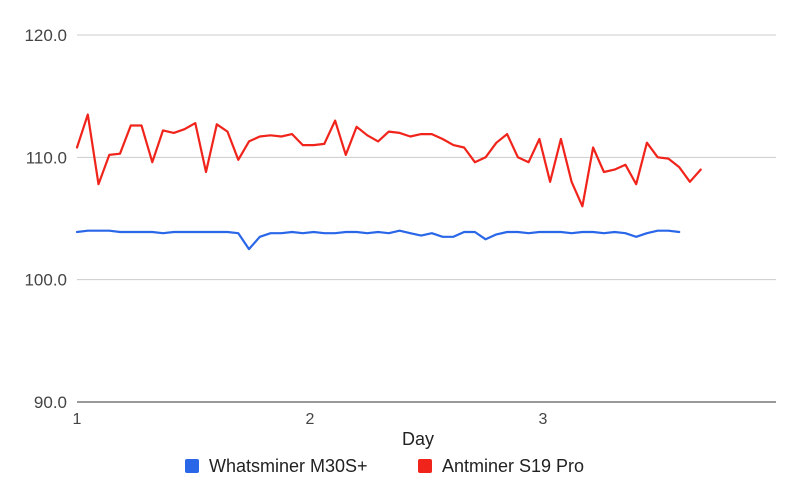  Describe the element at coordinates (46, 157) in the screenshot. I see `y-tick-label: 110.0` at that location.